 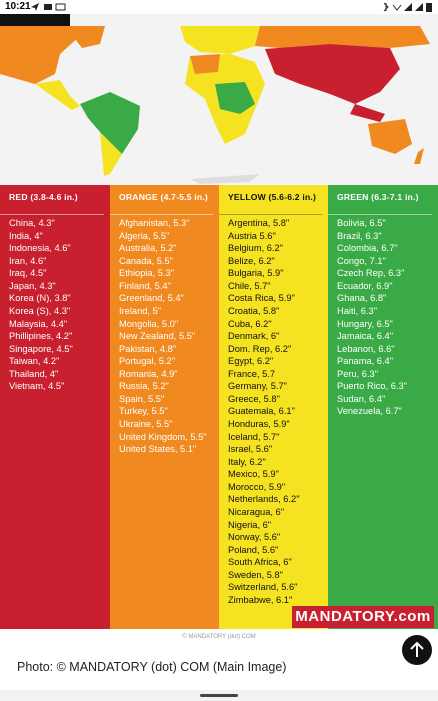 What do you see at coordinates (256, 511) in the screenshot?
I see `country-item: Nicaragua, 6"` at bounding box center [256, 511].